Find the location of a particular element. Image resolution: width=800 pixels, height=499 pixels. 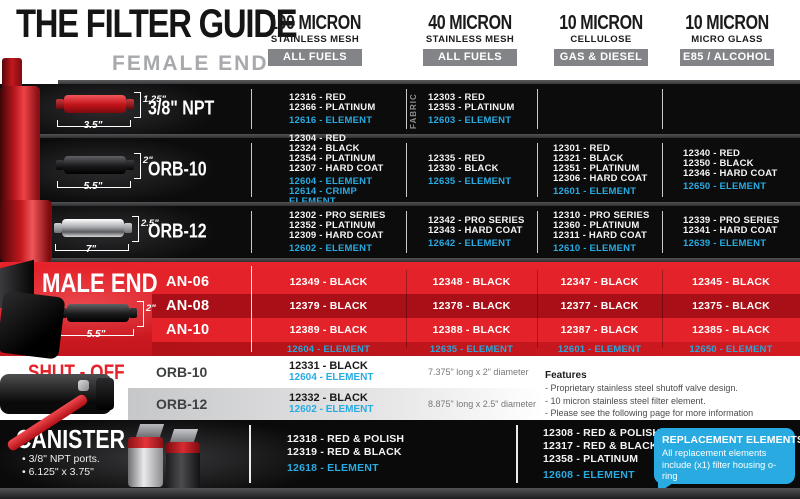

element-an-10micron-microglass: 12650 - ELEMENT is located at coordinates (731, 349).